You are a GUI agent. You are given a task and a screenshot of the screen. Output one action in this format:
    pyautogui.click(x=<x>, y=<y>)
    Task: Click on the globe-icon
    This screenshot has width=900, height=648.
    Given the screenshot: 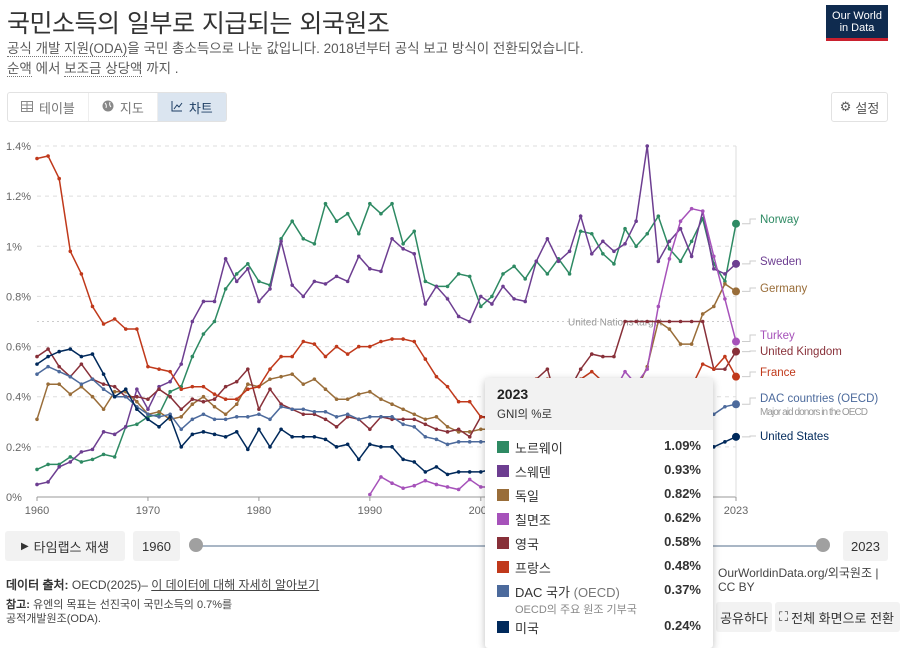 What is the action you would take?
    pyautogui.click(x=108, y=107)
    